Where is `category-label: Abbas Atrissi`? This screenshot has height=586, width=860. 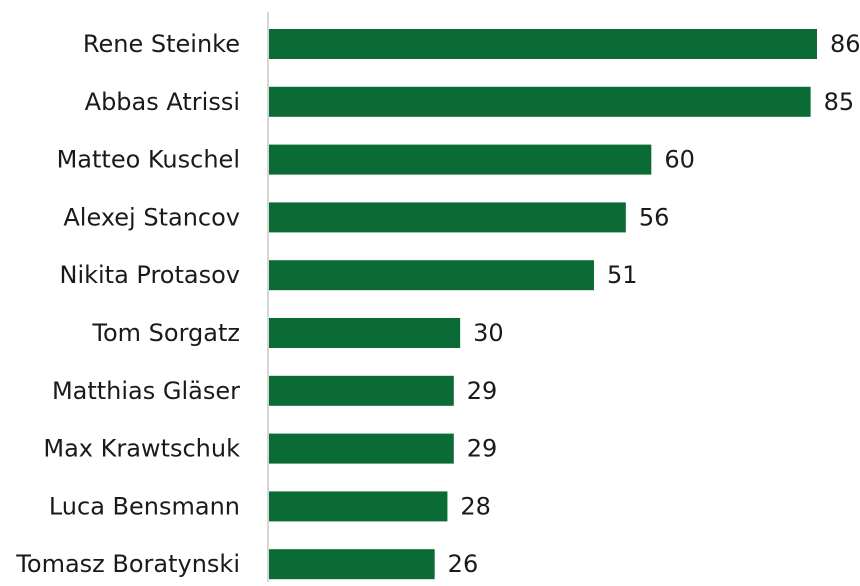
category-label: Abbas Atrissi is located at coordinates (162, 102).